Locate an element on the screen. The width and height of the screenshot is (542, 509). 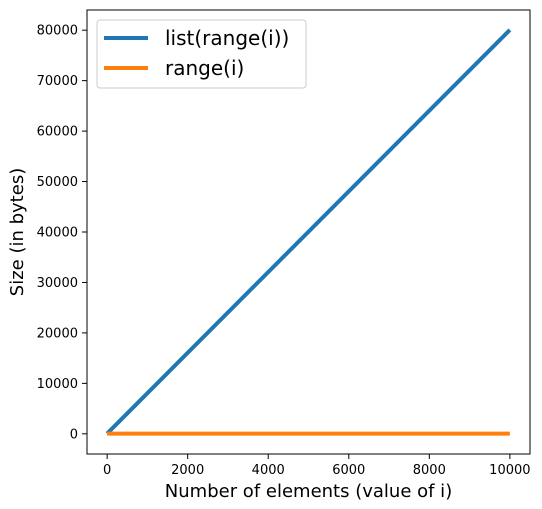
x-tick-label: 2000 is located at coordinates (187, 470).